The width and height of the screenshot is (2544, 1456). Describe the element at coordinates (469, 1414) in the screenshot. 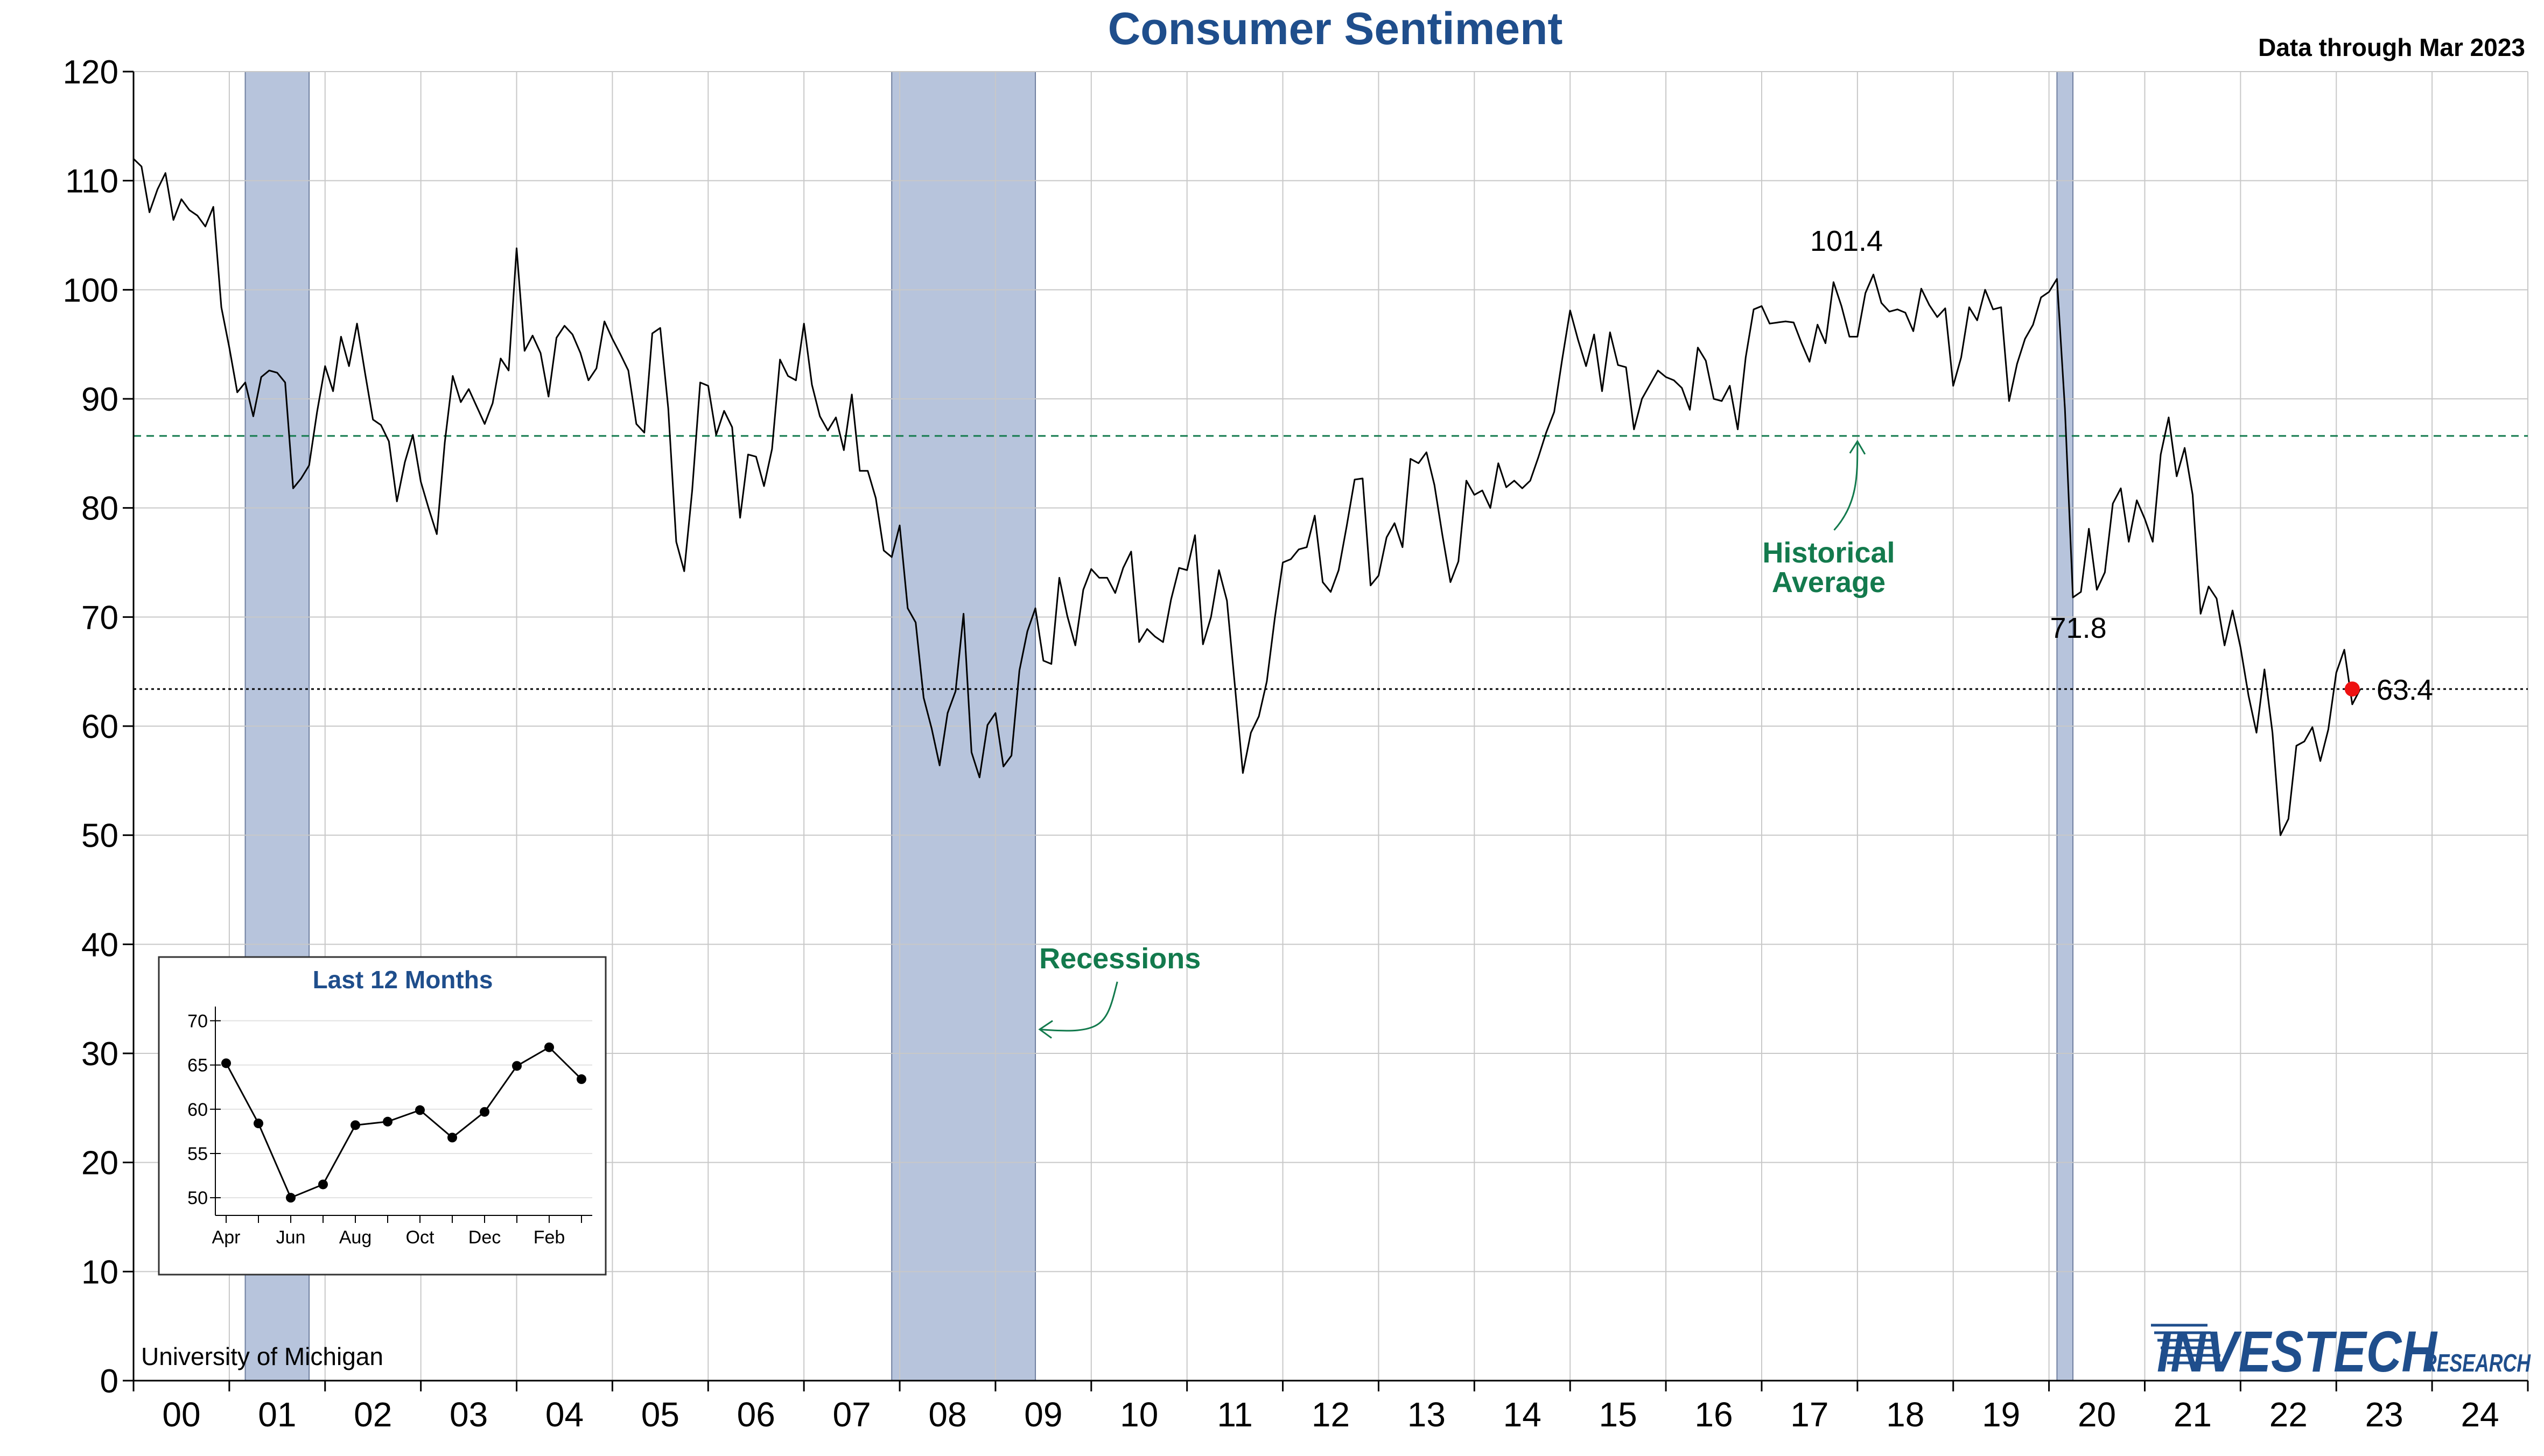

I see `x-tick-label: 03` at that location.